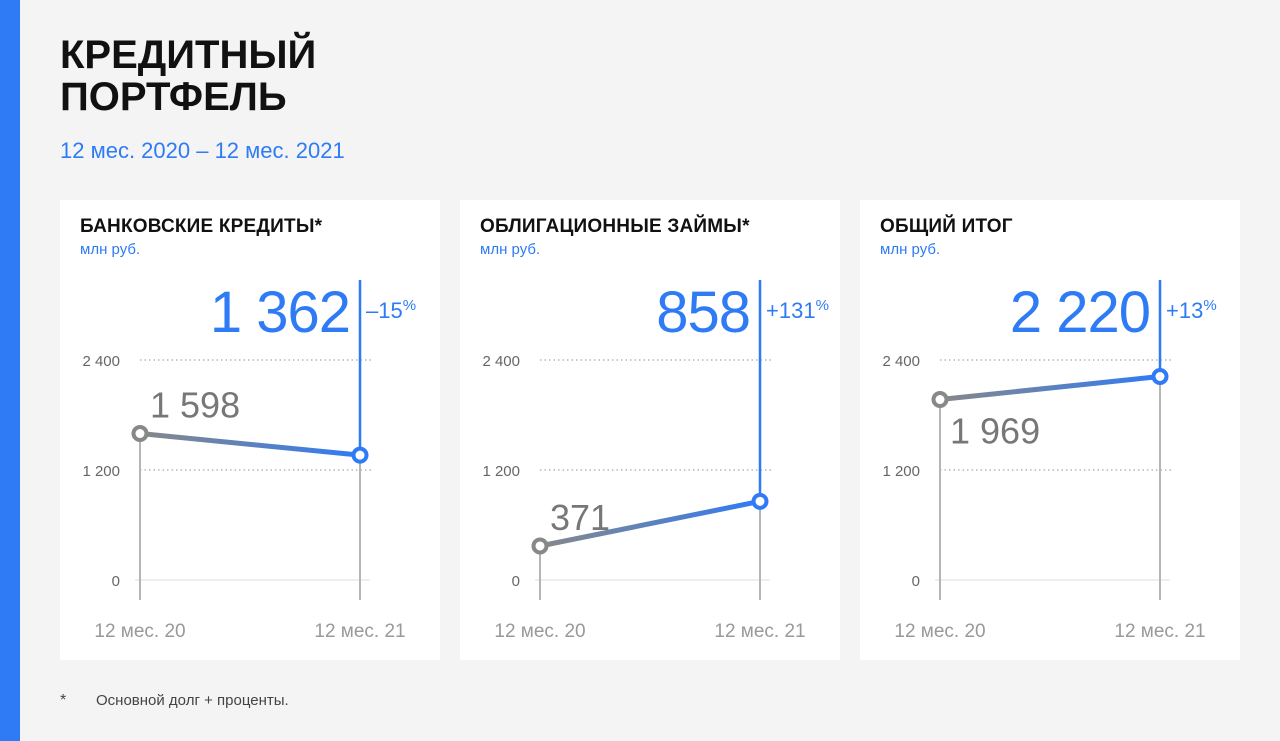  I want to click on data-label-start: 1 598, so click(195, 405).